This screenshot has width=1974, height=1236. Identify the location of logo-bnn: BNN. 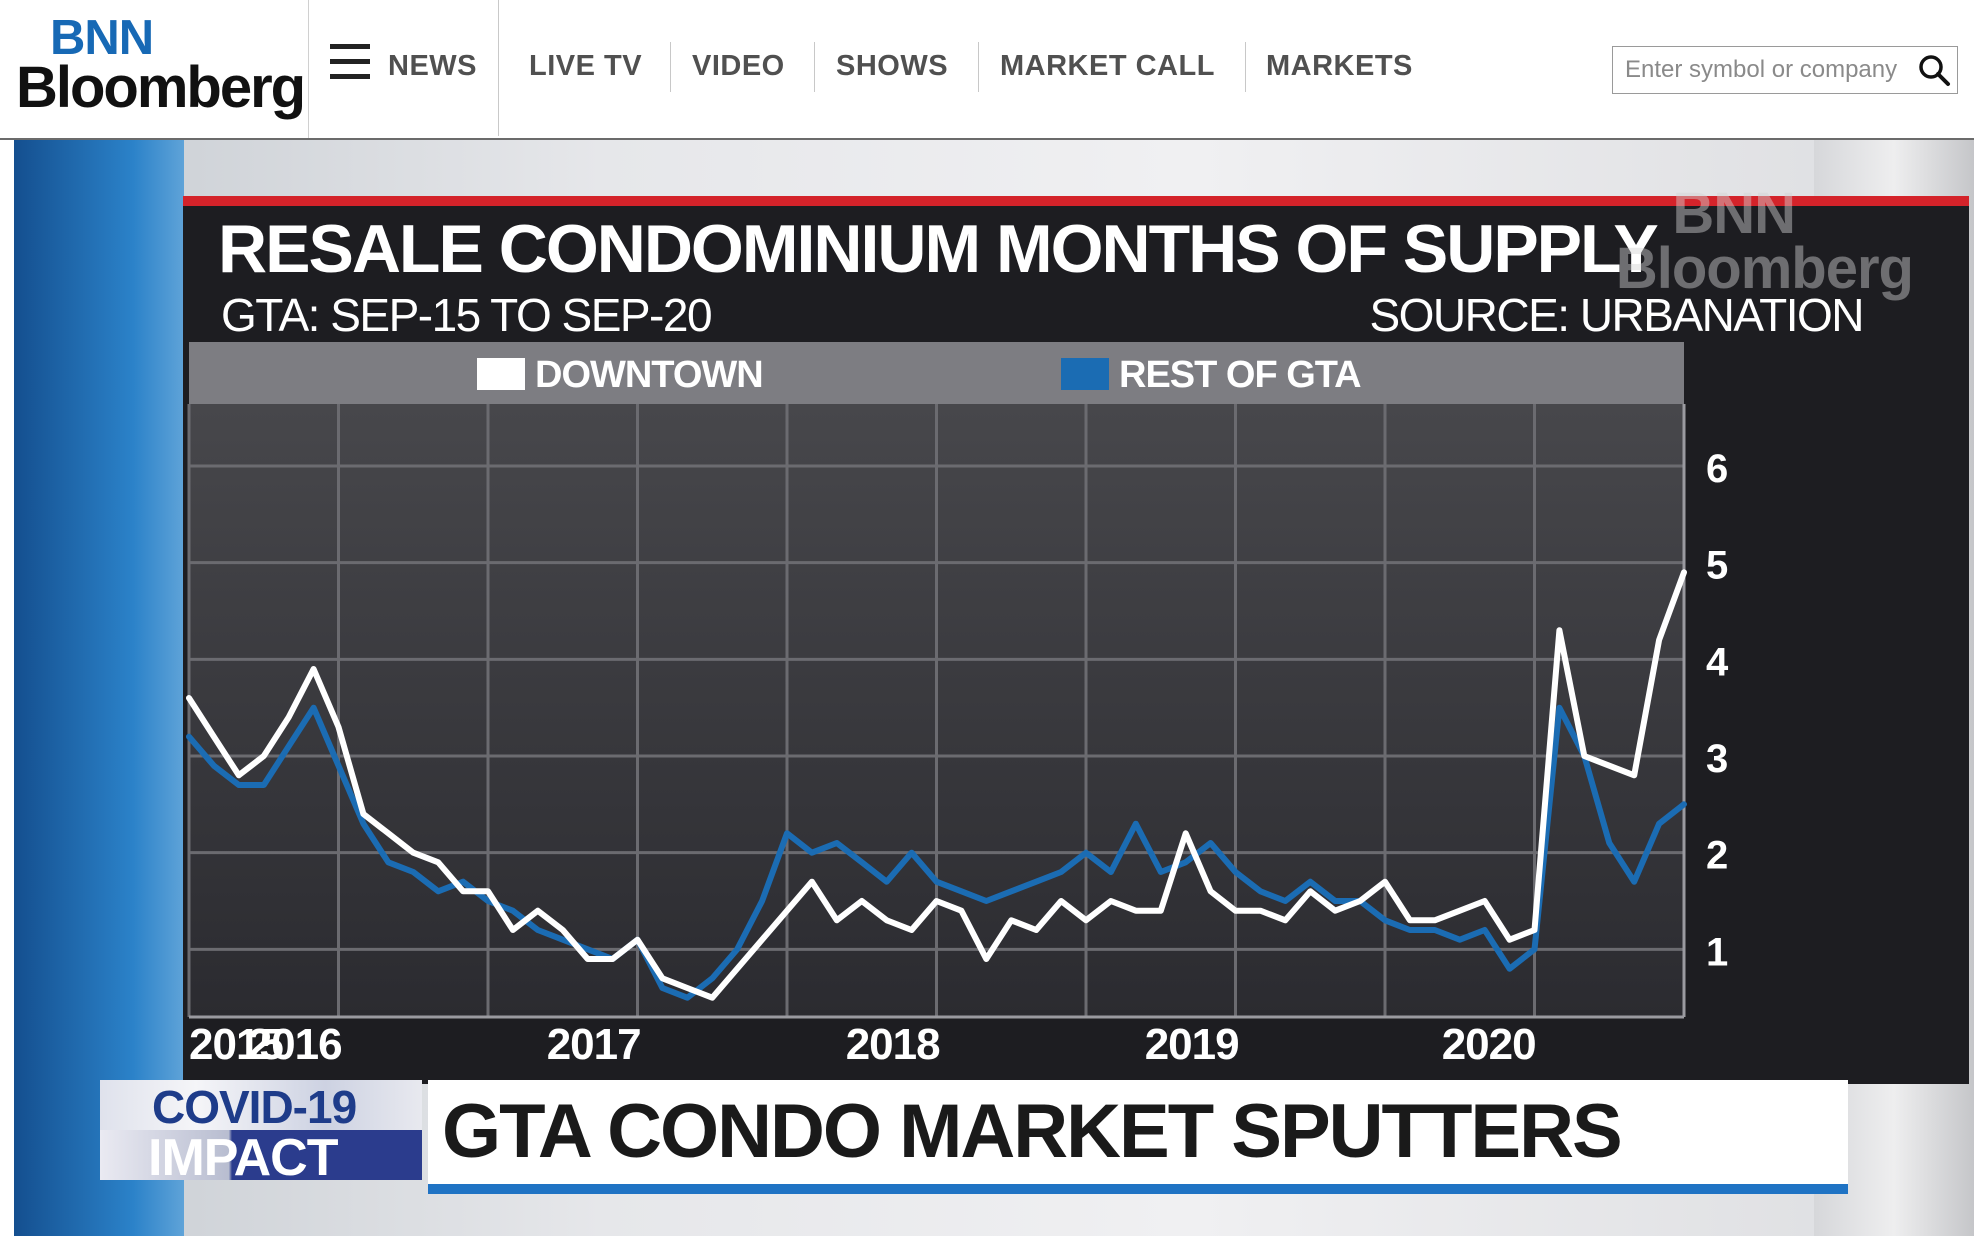
(102, 38).